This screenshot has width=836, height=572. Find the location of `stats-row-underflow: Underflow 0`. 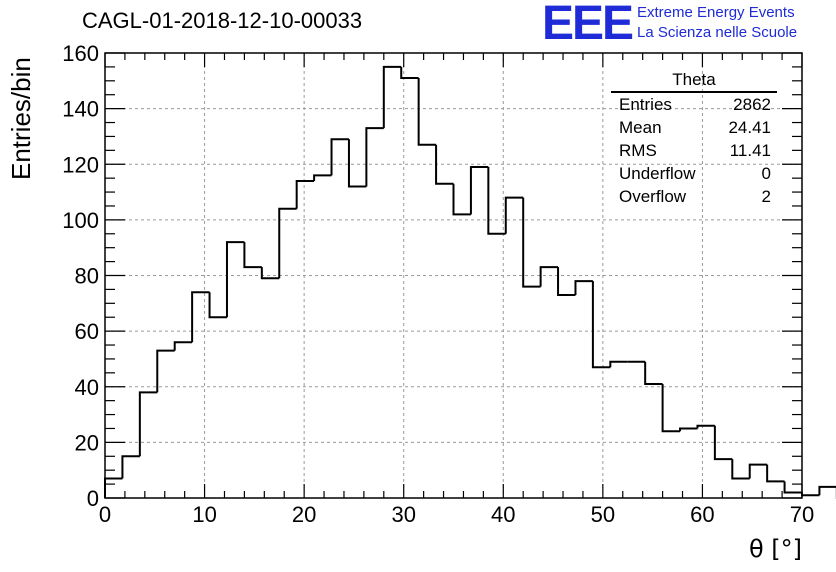

stats-row-underflow: Underflow 0 is located at coordinates (694, 173).